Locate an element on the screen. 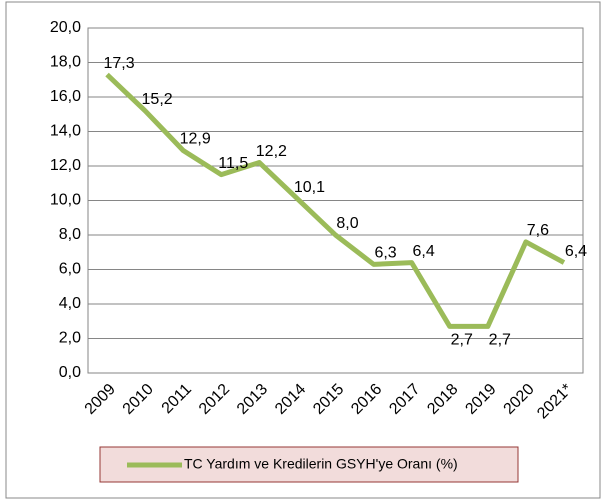 The height and width of the screenshot is (502, 606). data-label: 10,1 is located at coordinates (309, 187).